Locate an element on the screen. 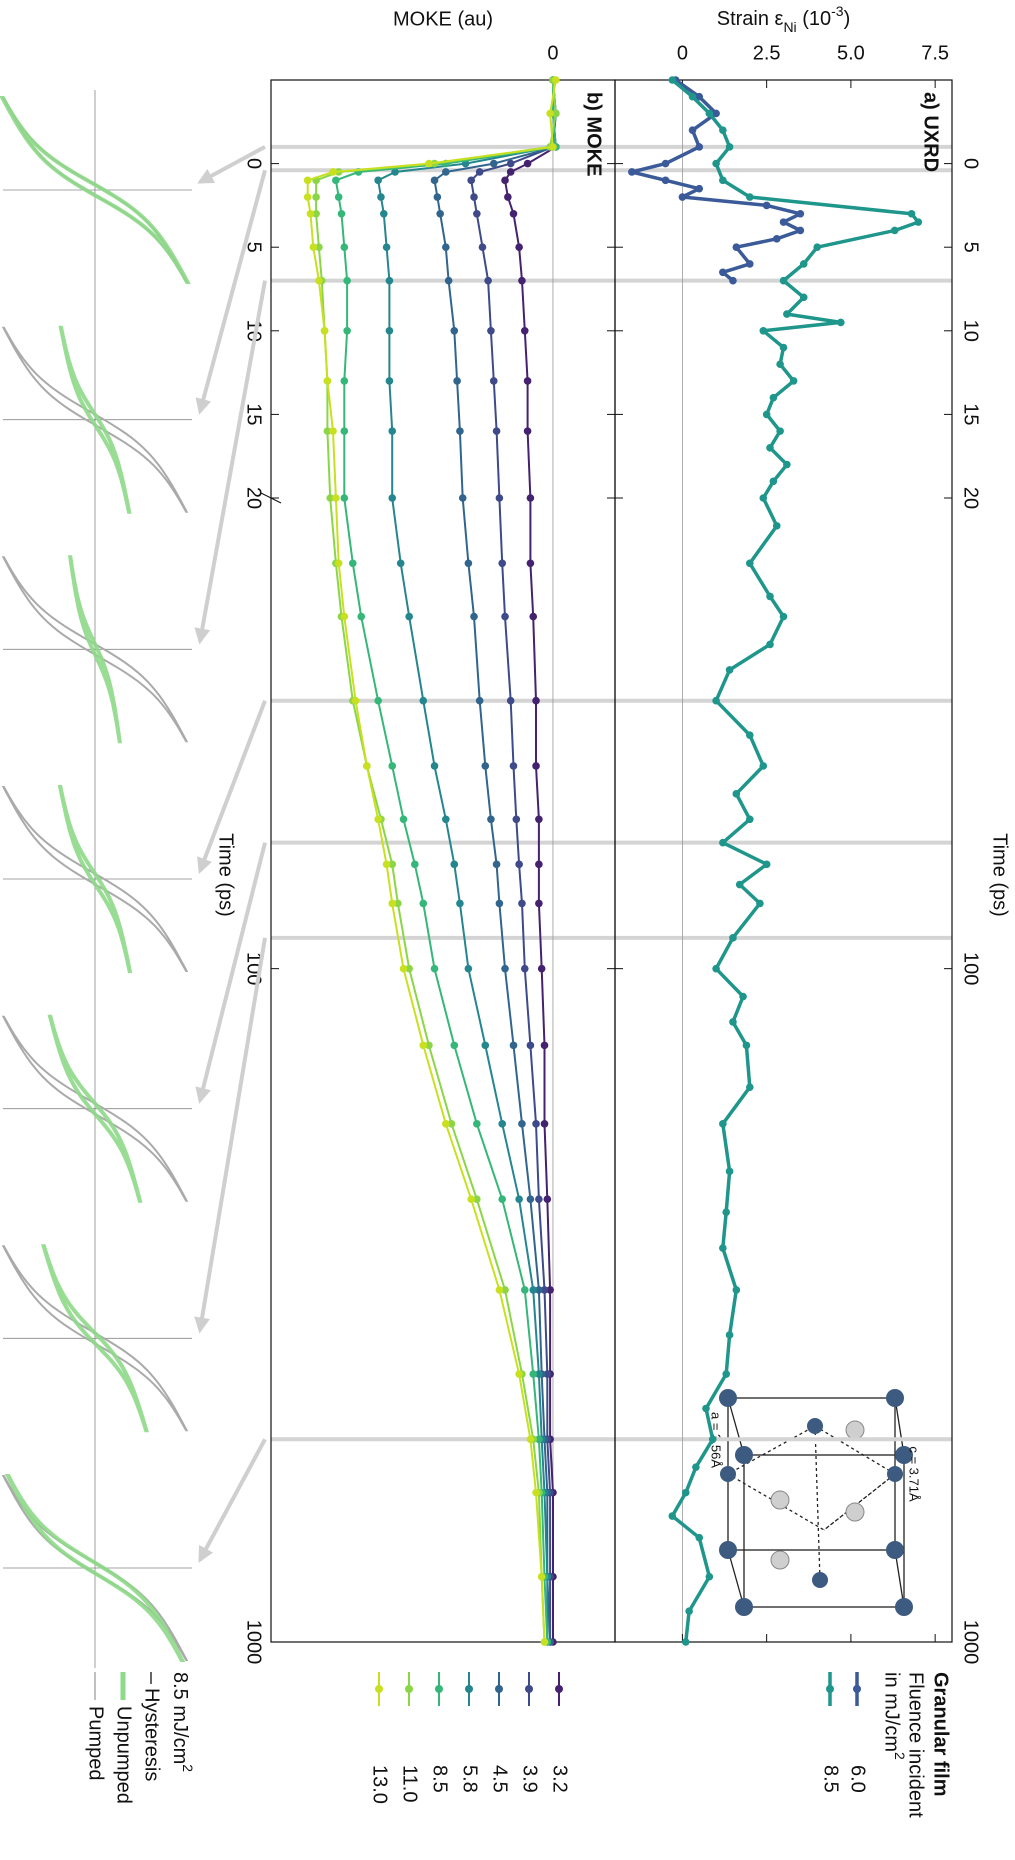  loop-arrow is located at coordinates (232, 786).